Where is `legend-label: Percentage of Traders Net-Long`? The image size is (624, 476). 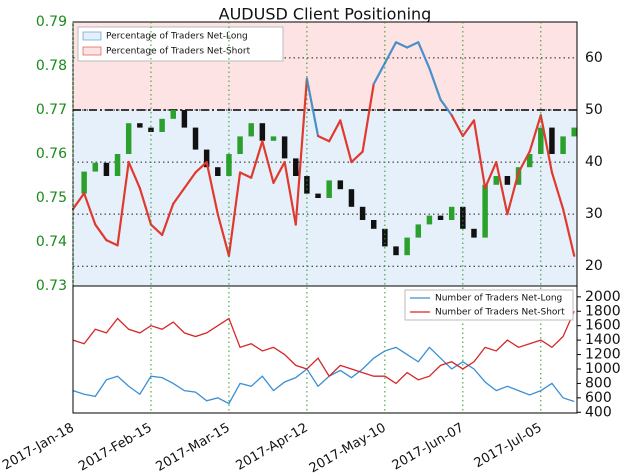
legend-label: Percentage of Traders Net-Long is located at coordinates (177, 37).